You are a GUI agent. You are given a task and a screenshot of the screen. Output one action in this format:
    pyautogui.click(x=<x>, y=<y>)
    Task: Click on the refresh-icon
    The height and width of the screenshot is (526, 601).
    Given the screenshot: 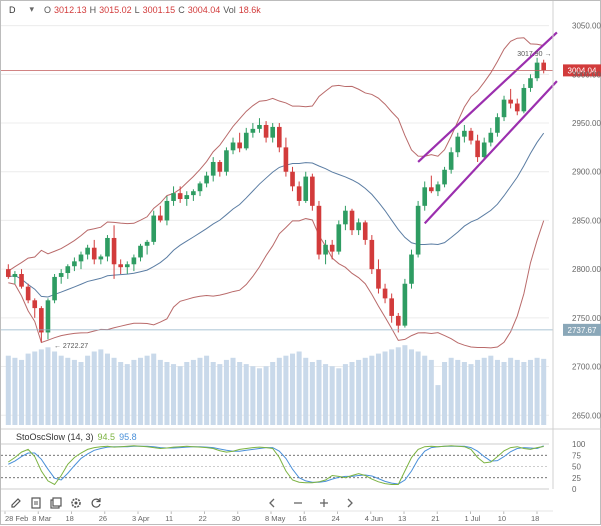 What is the action you would take?
    pyautogui.click(x=96, y=503)
    